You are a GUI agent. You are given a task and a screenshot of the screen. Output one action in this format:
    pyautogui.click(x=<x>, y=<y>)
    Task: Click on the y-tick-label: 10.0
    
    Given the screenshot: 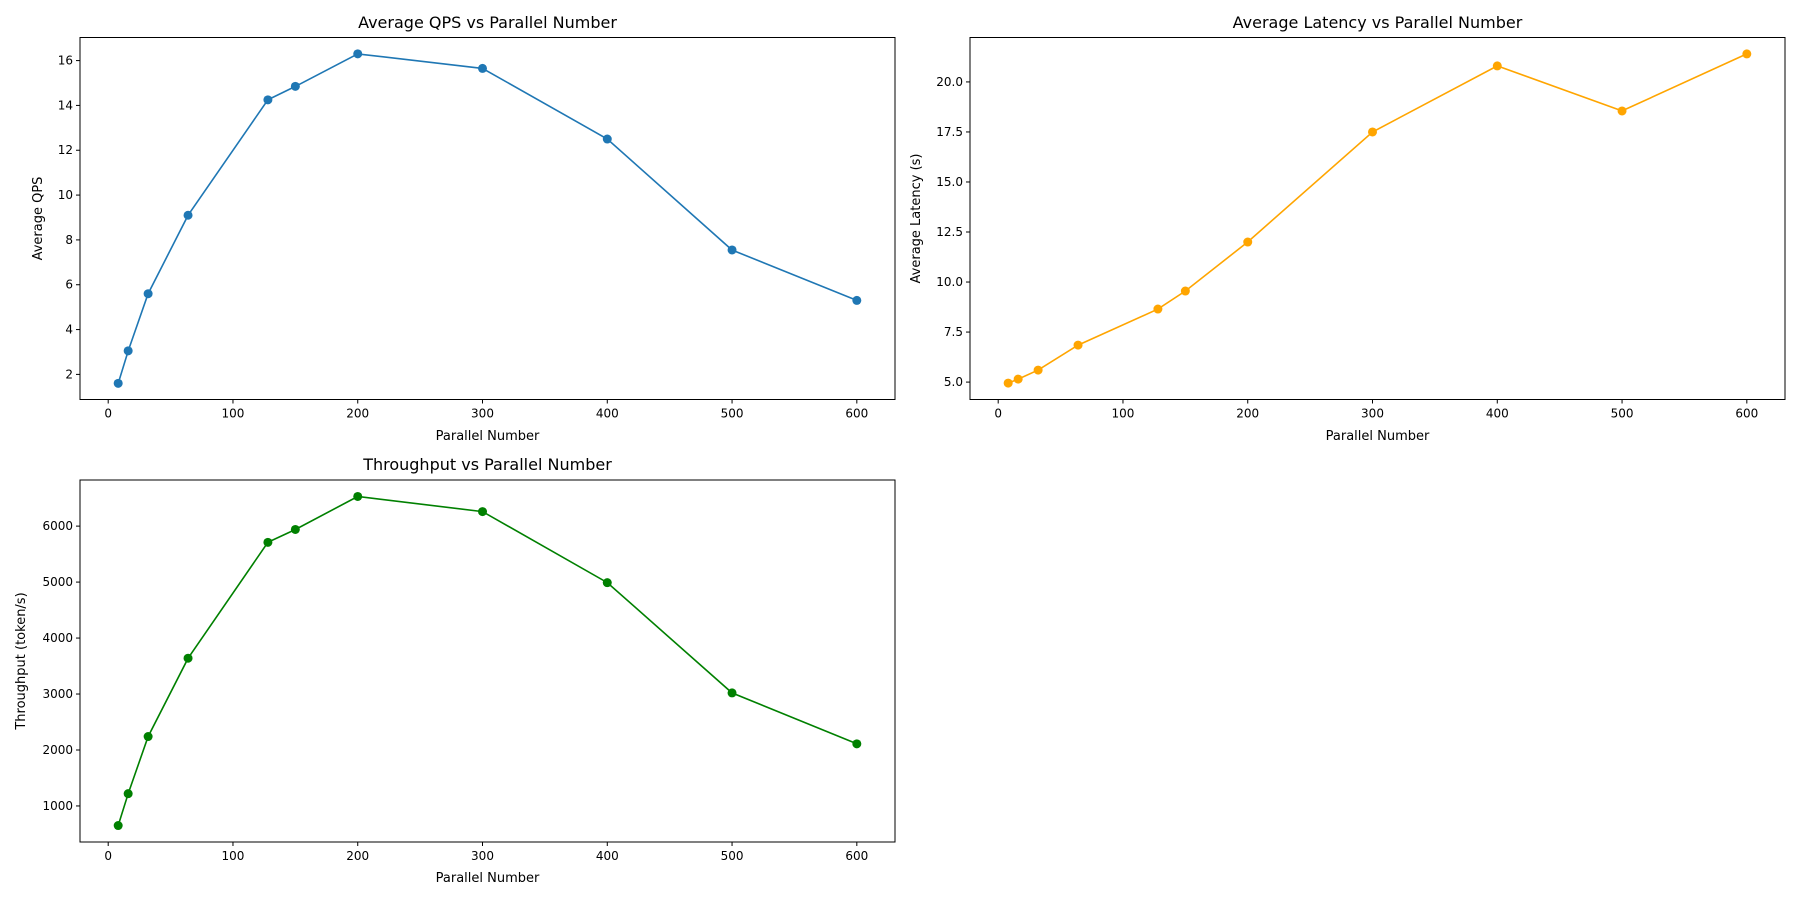 What is the action you would take?
    pyautogui.click(x=949, y=282)
    